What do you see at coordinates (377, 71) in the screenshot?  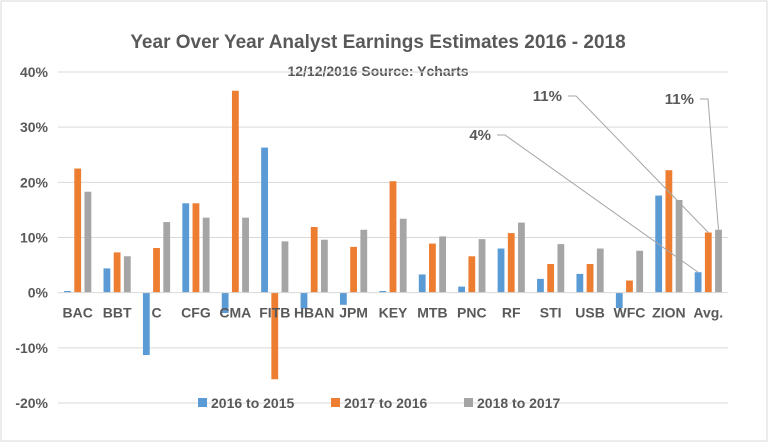 I see `chart-subtitle: 12/12/2016 Source: Ycharts` at bounding box center [377, 71].